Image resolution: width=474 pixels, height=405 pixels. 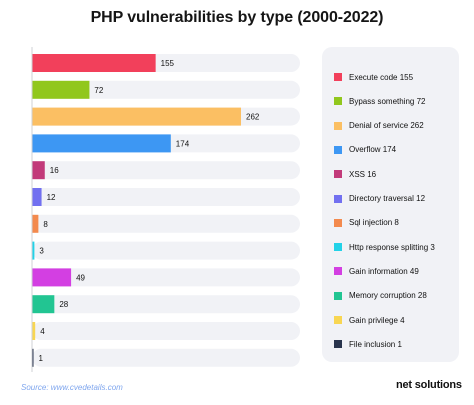 What do you see at coordinates (94, 63) in the screenshot?
I see `bar-execute-code` at bounding box center [94, 63].